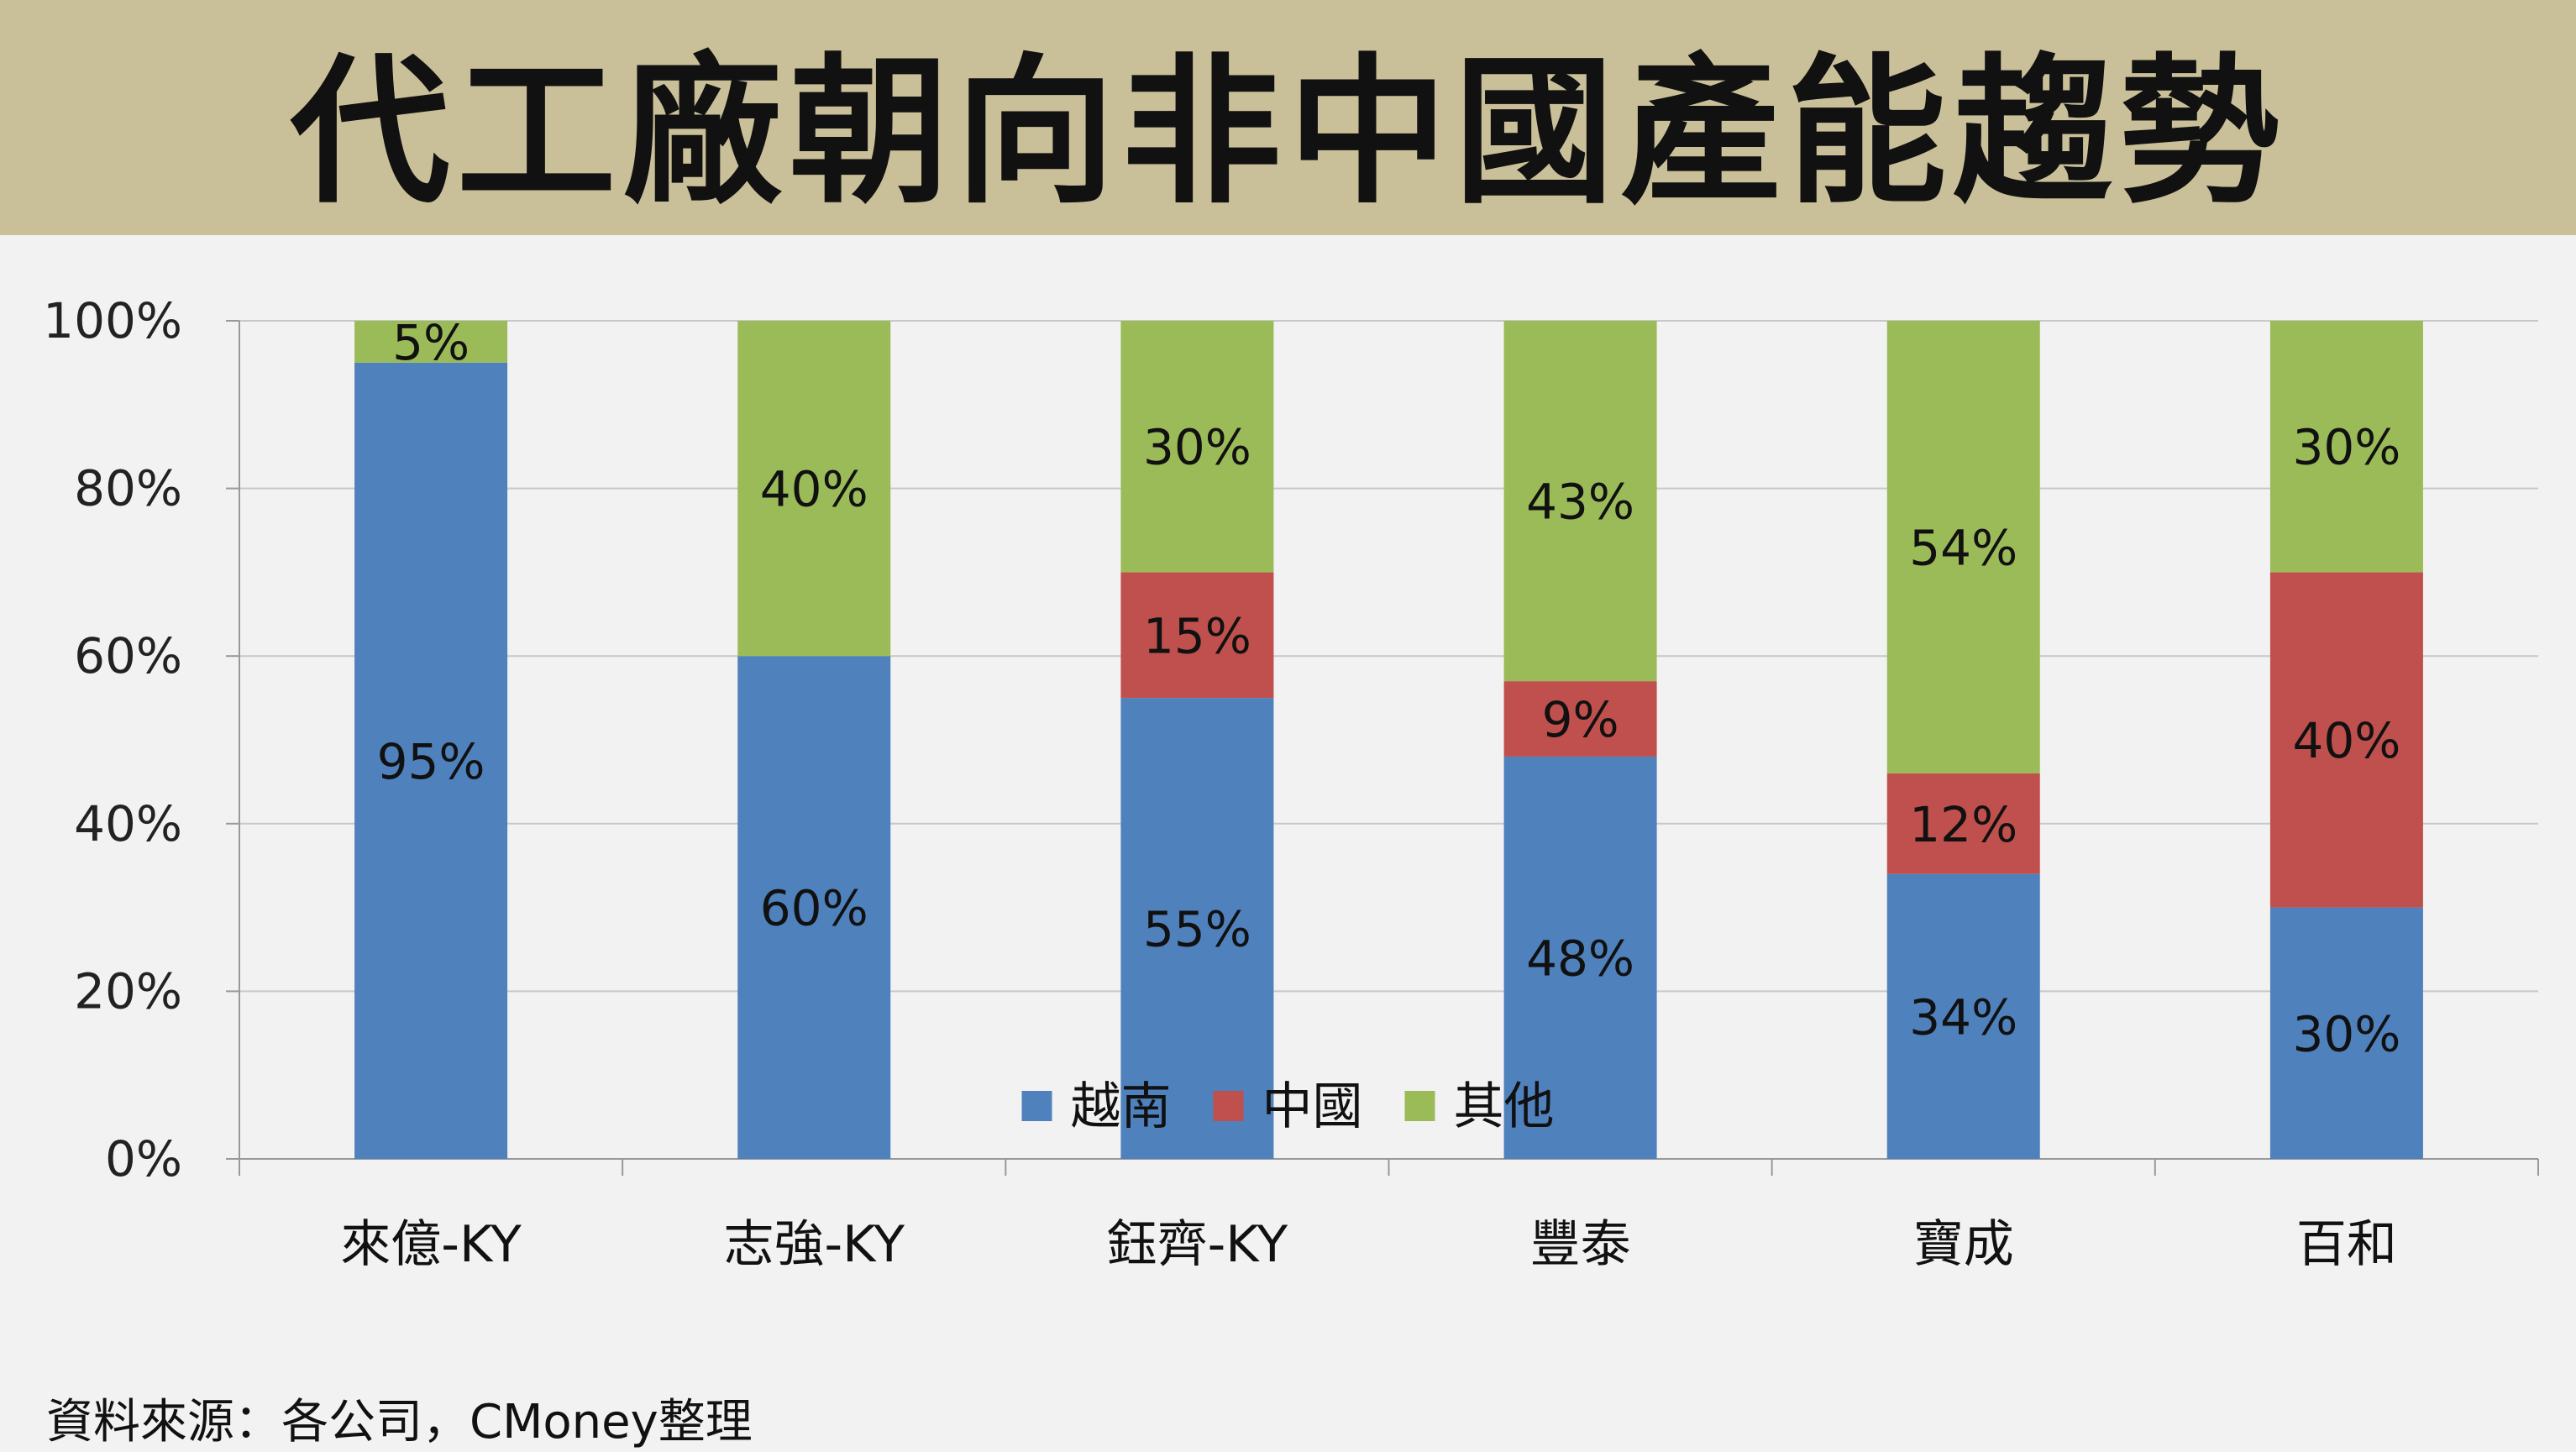 This screenshot has width=2576, height=1452. Describe the element at coordinates (1121, 1106) in the screenshot. I see `legend-label: 越南` at that location.